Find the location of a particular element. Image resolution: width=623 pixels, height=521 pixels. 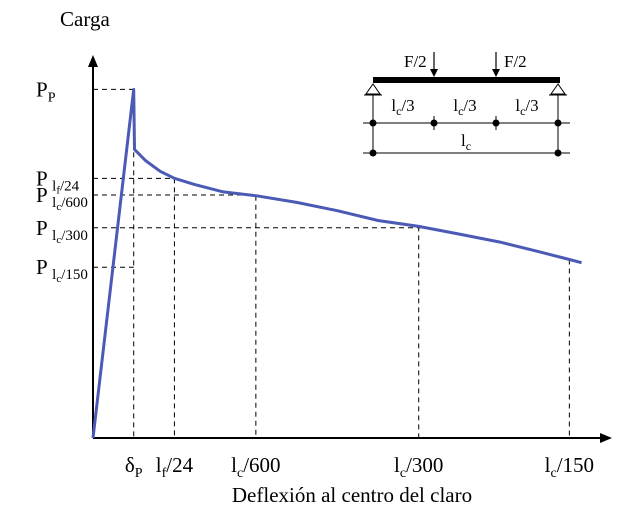

beam-diagram: F/2 F/2 lc/3 lc/3 lc/3 lc is located at coordinates (466, 104).